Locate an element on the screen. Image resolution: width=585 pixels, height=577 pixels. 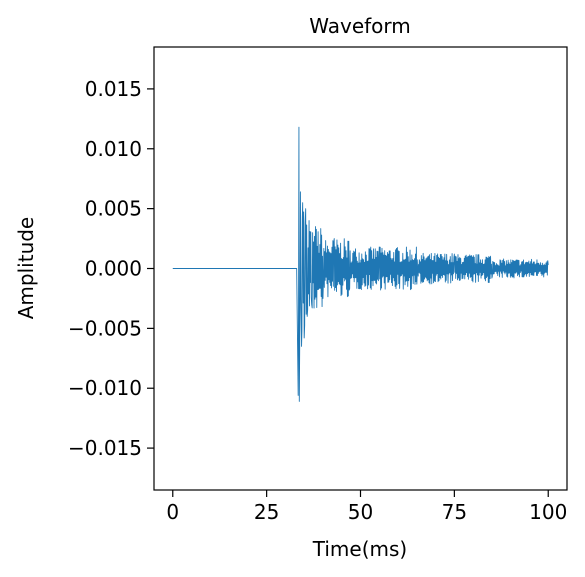
x-axis: 0 25 50 75 100 is located at coordinates (366, 507).